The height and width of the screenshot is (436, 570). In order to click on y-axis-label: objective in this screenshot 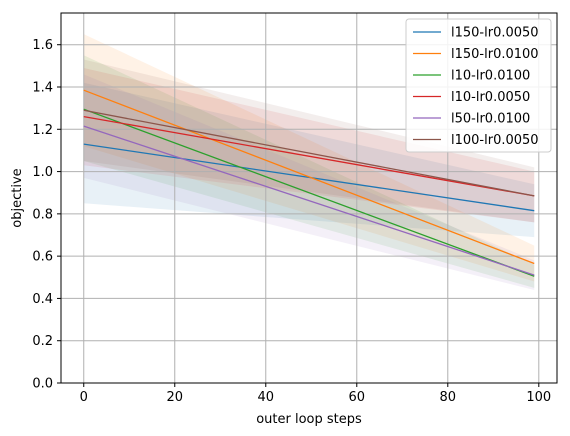, I will do `click(17, 197)`.